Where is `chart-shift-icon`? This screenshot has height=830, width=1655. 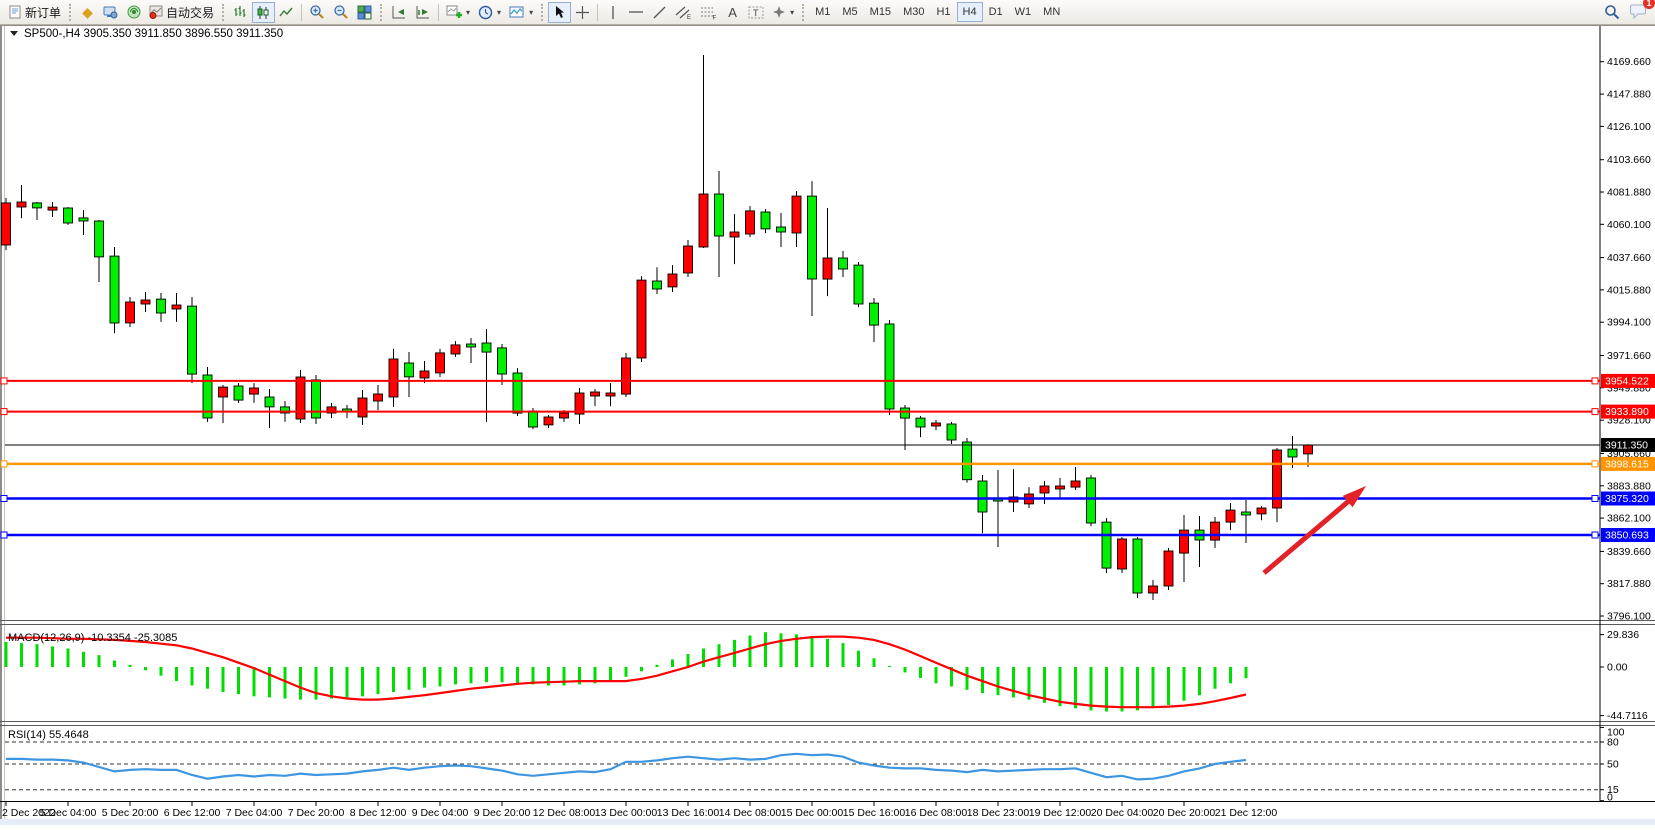
chart-shift-icon is located at coordinates (423, 11).